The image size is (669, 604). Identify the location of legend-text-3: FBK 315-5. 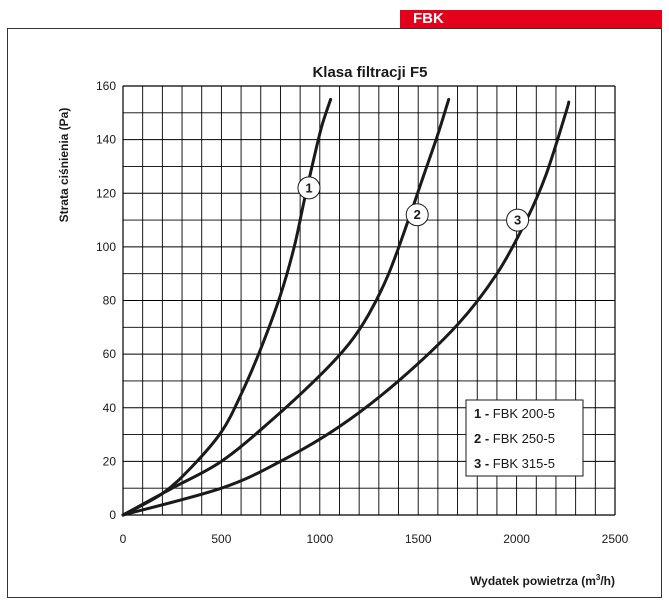
(522, 463).